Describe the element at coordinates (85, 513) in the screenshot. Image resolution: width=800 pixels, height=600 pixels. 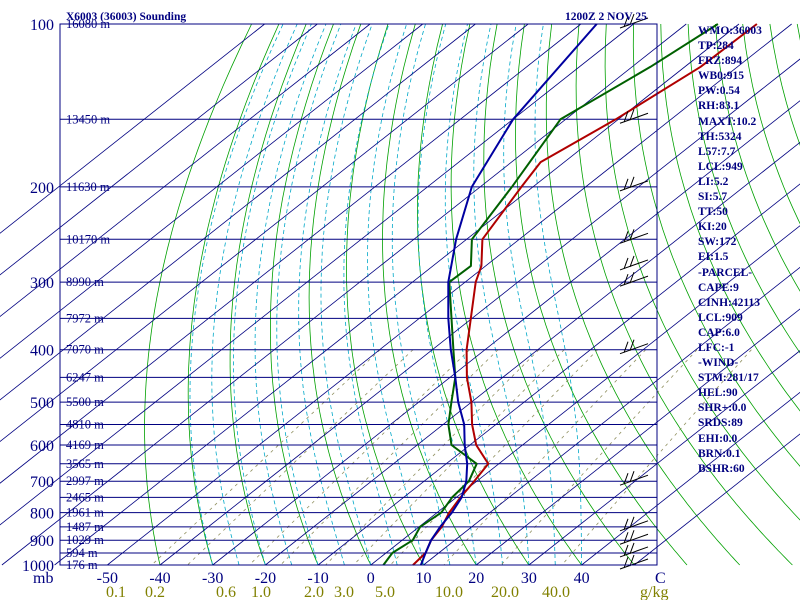
I see `height-label: 1961 m` at that location.